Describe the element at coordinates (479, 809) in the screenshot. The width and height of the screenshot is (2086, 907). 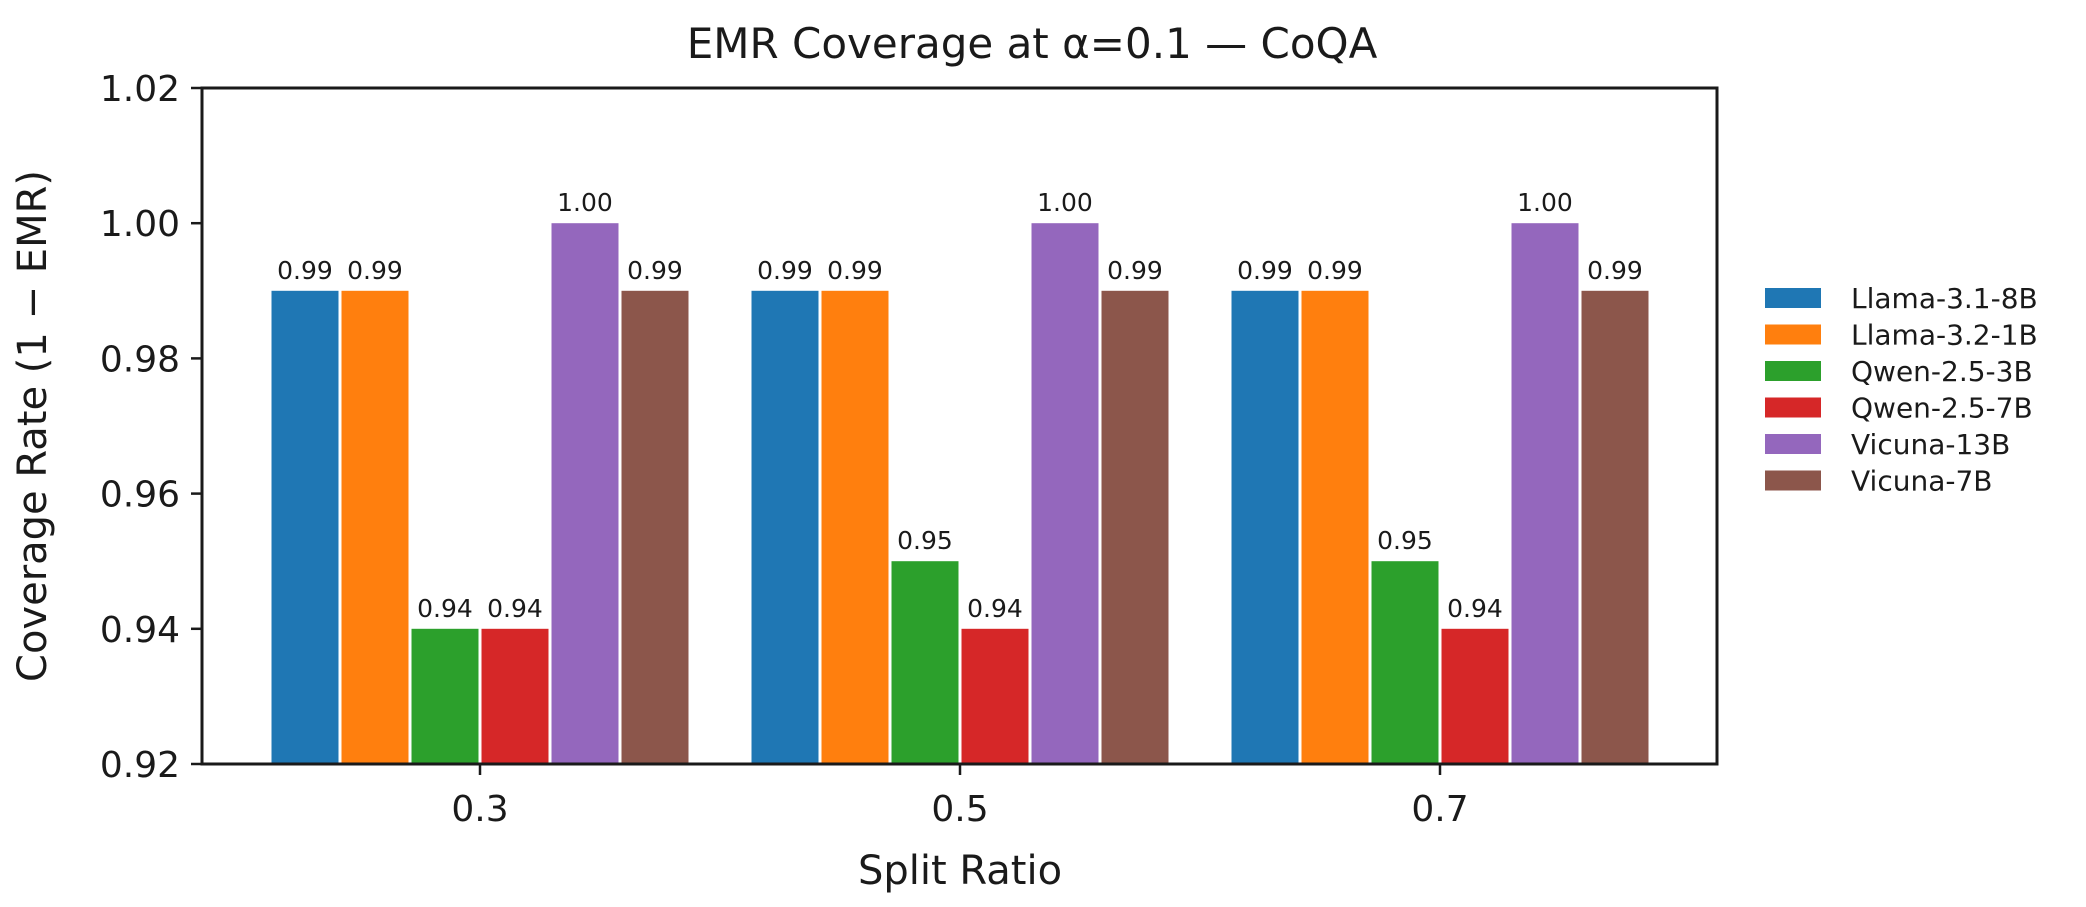
I see `x-tick-label: 0.3` at that location.